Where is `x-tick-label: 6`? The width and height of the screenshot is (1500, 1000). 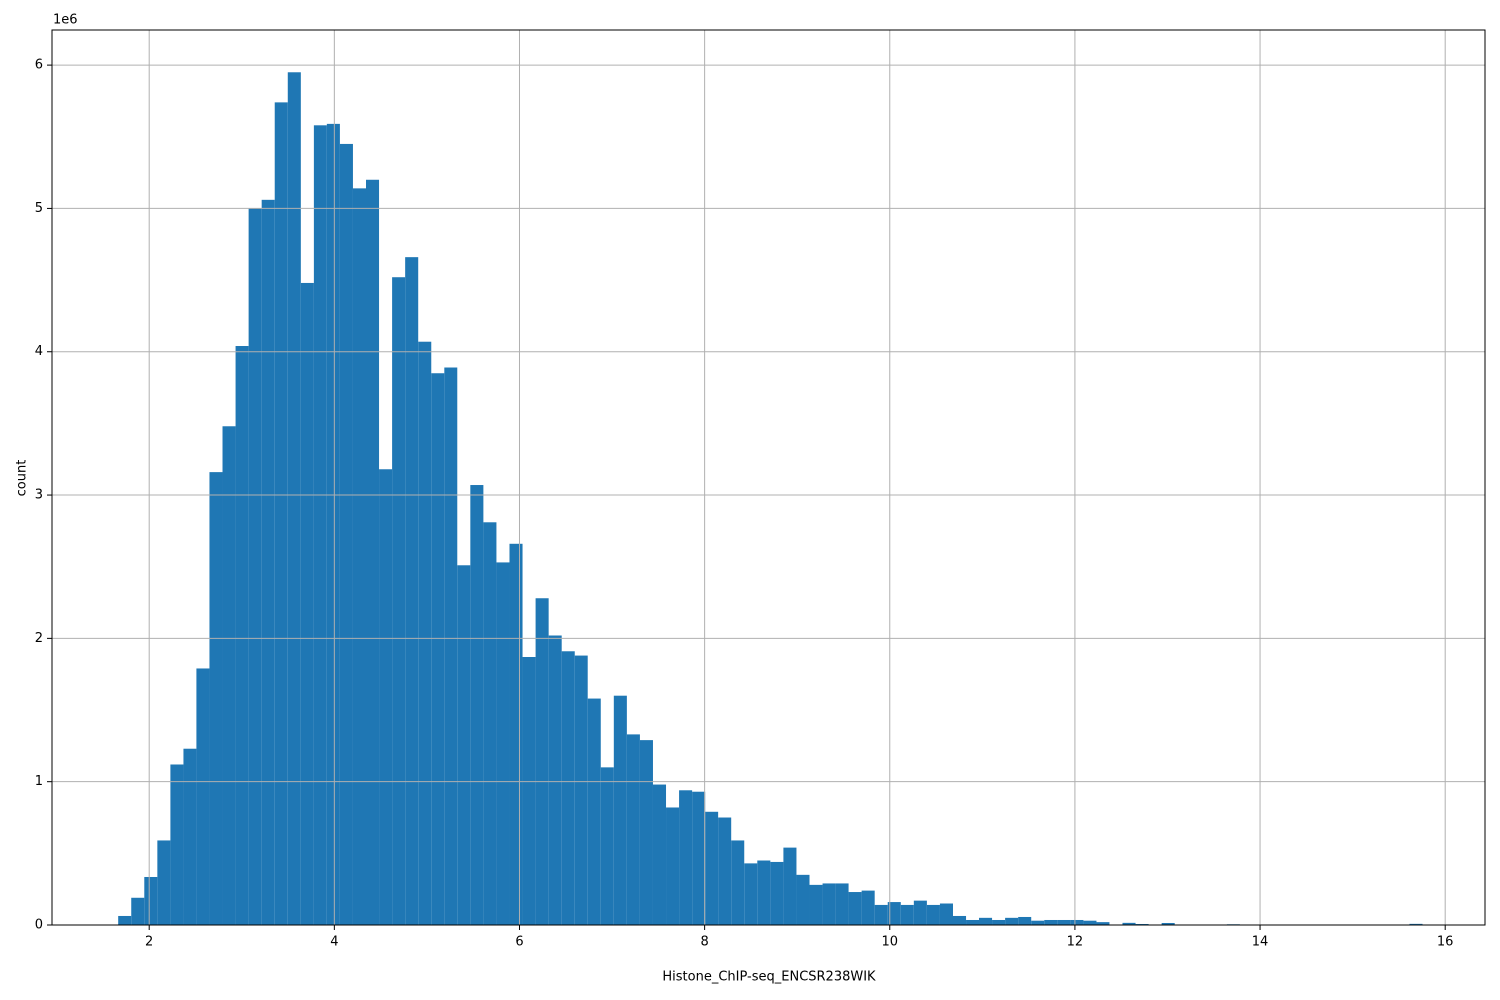 x-tick-label: 6 is located at coordinates (519, 942).